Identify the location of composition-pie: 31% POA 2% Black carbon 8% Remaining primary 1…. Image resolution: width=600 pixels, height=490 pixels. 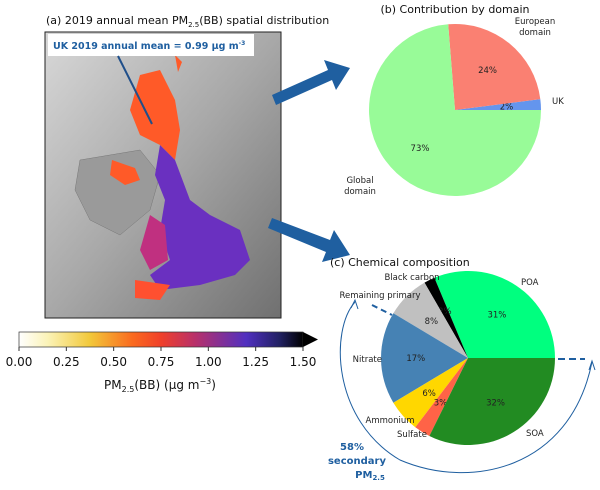
(447, 358).